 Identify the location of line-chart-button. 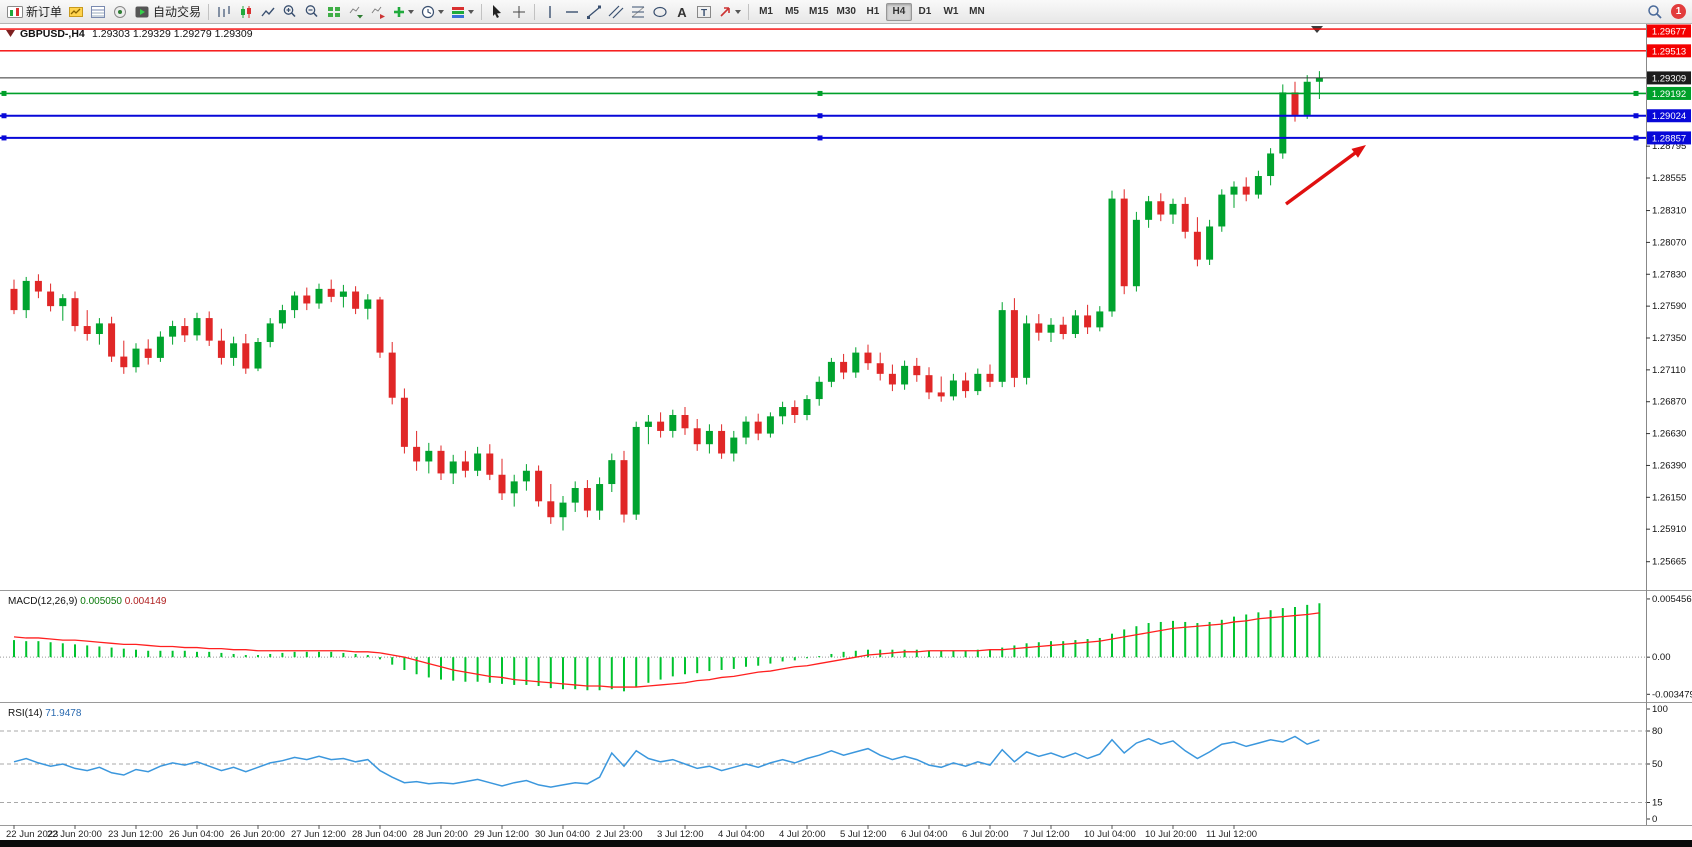
(268, 12).